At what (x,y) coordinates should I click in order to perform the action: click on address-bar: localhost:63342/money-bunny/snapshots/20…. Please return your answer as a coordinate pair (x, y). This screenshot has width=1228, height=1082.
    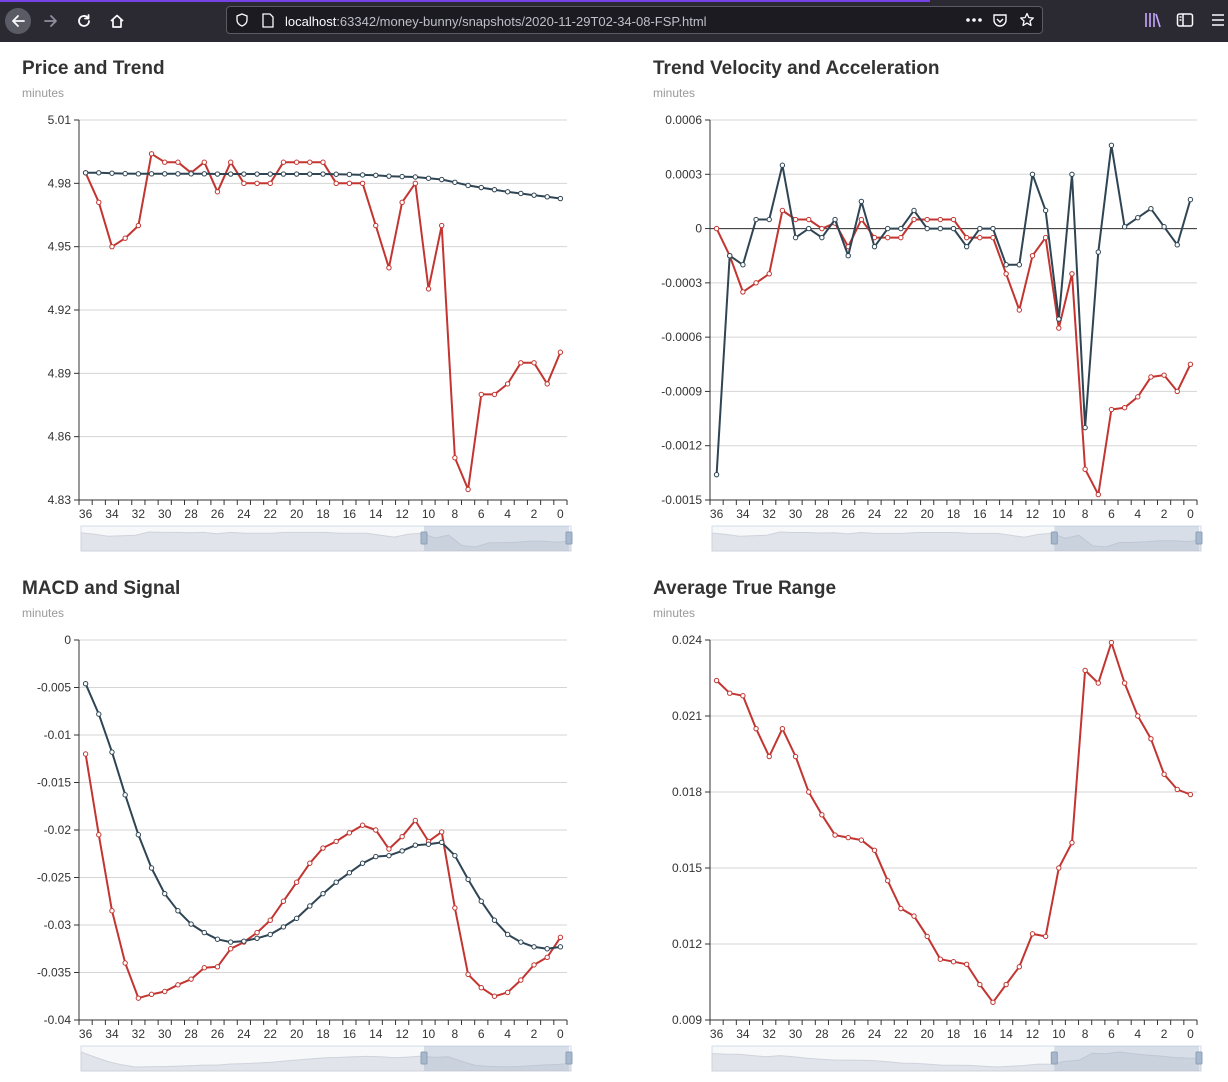
    Looking at the image, I should click on (634, 20).